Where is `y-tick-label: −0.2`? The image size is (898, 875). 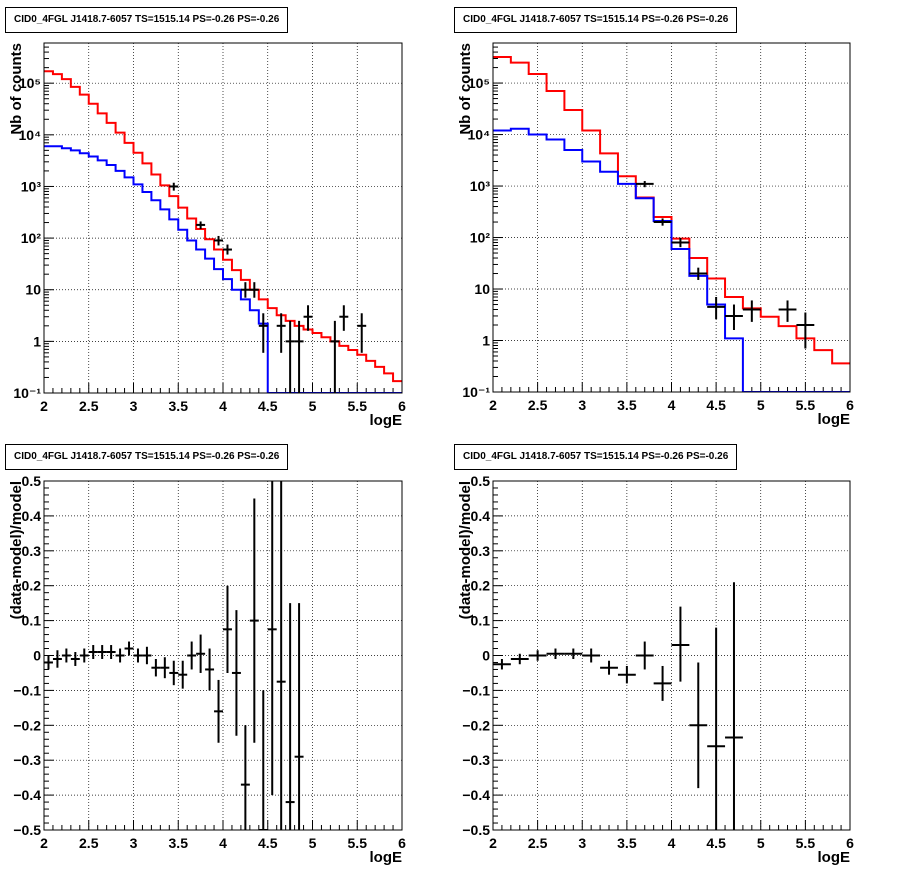 y-tick-label: −0.2 is located at coordinates (27, 725).